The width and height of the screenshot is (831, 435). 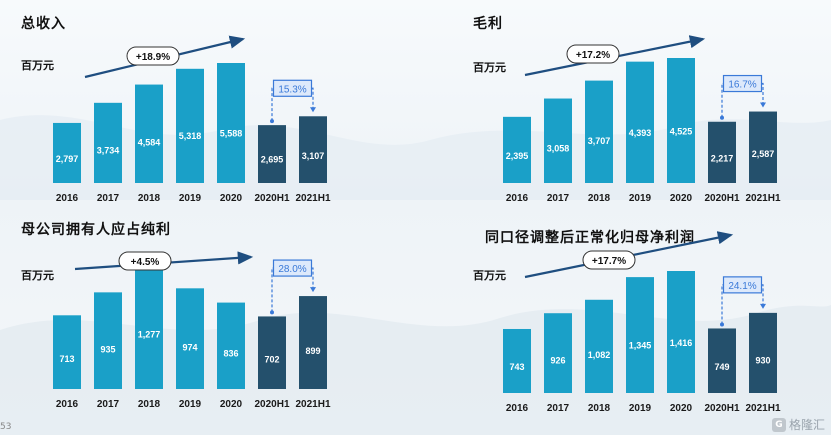 I want to click on data-label: 2,587, so click(x=763, y=154).